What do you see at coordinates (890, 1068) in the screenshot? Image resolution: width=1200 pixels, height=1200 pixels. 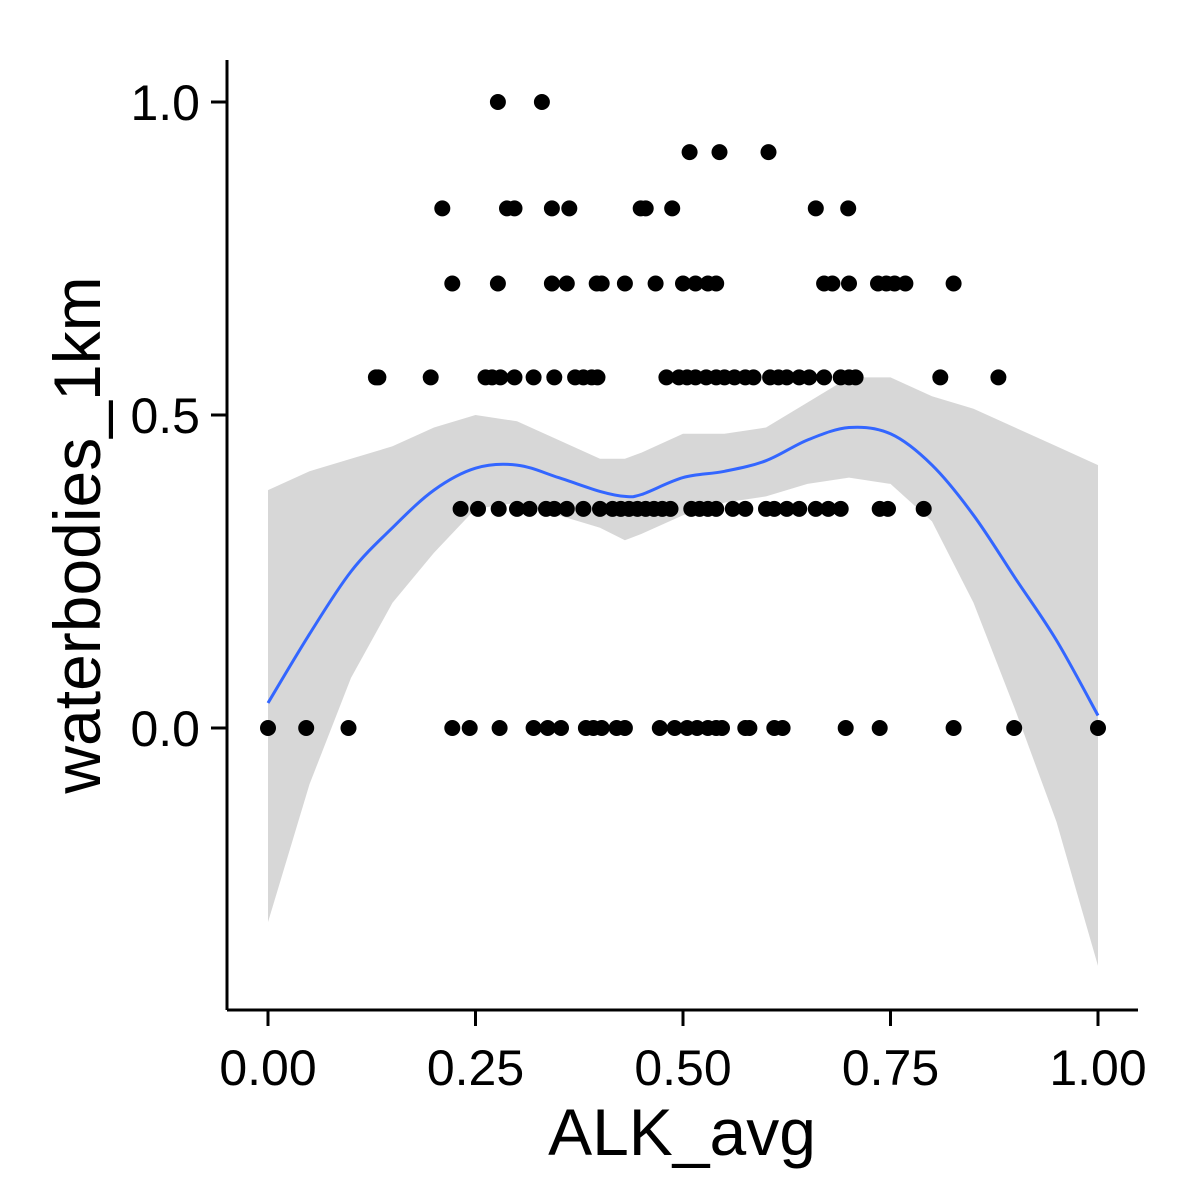 I see `x-tick-label: 0.75` at bounding box center [890, 1068].